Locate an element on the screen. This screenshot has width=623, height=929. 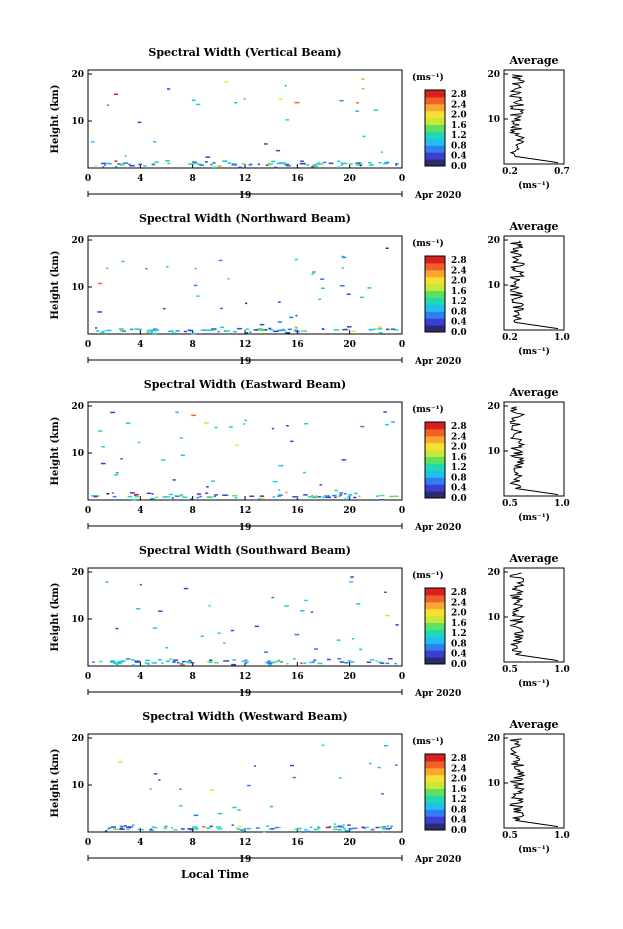
colorbar-tick-label: 1.6 is located at coordinates (459, 624).